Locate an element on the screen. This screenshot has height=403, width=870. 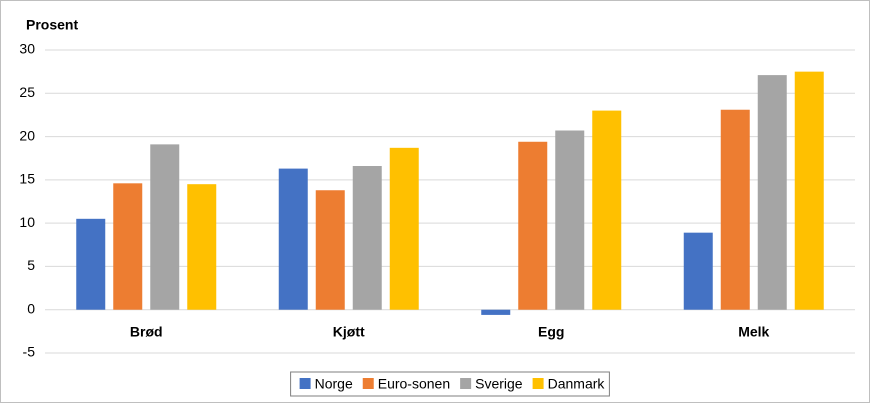
y-tick-label: 10 is located at coordinates (27, 222).